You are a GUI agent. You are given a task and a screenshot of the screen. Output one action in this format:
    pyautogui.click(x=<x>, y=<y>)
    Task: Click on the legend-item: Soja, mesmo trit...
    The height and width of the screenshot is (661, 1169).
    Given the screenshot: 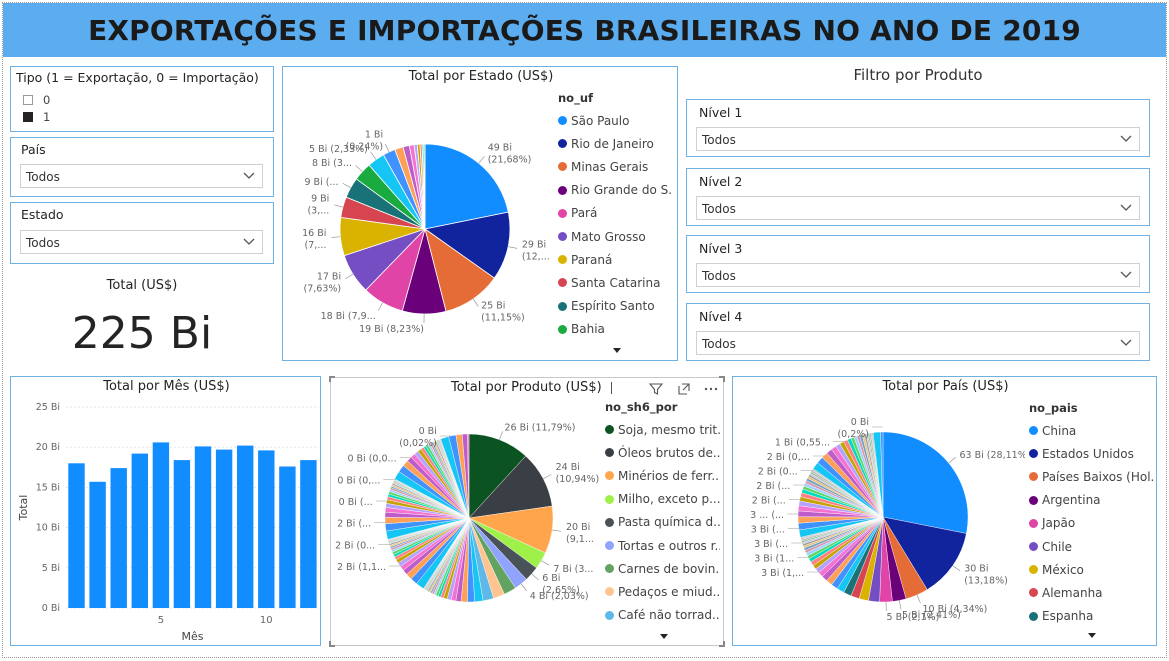 What is the action you would take?
    pyautogui.click(x=662, y=429)
    